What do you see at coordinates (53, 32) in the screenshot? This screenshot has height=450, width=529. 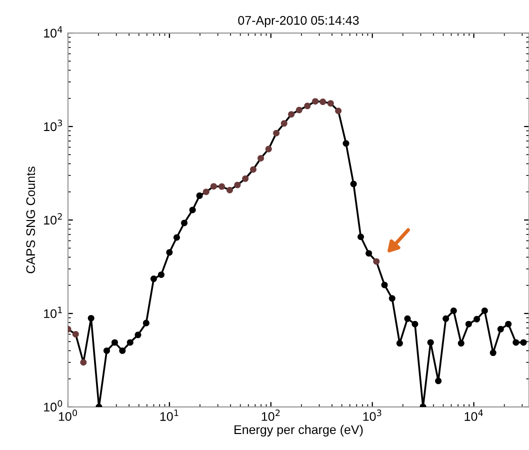 I see `y-tick-label: 10$^{4}$` at bounding box center [53, 32].